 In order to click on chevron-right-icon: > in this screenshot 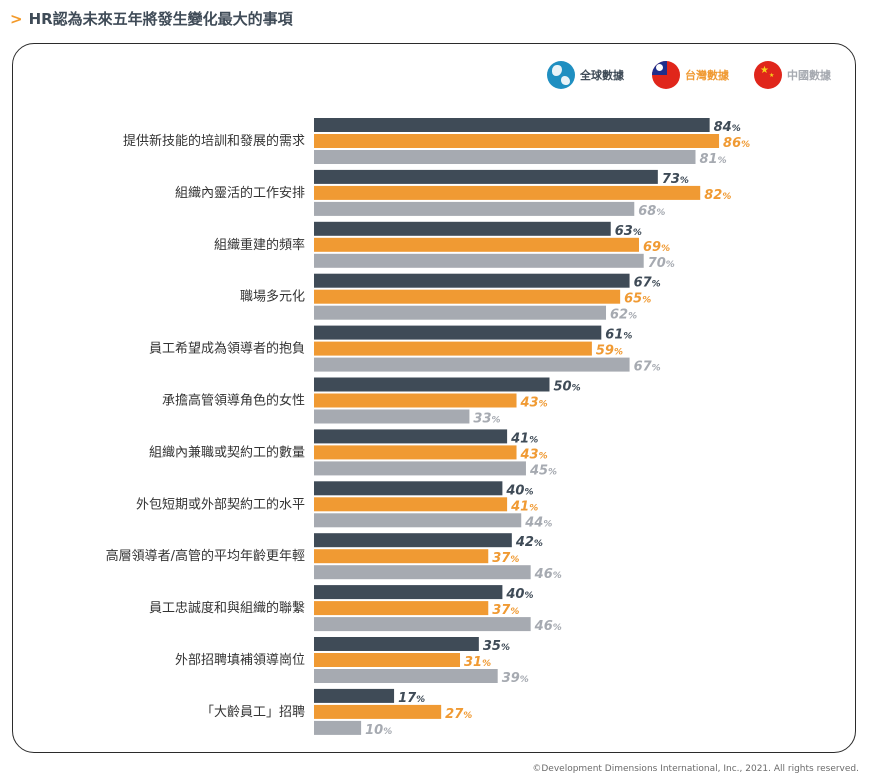, I will do `click(16, 19)`.